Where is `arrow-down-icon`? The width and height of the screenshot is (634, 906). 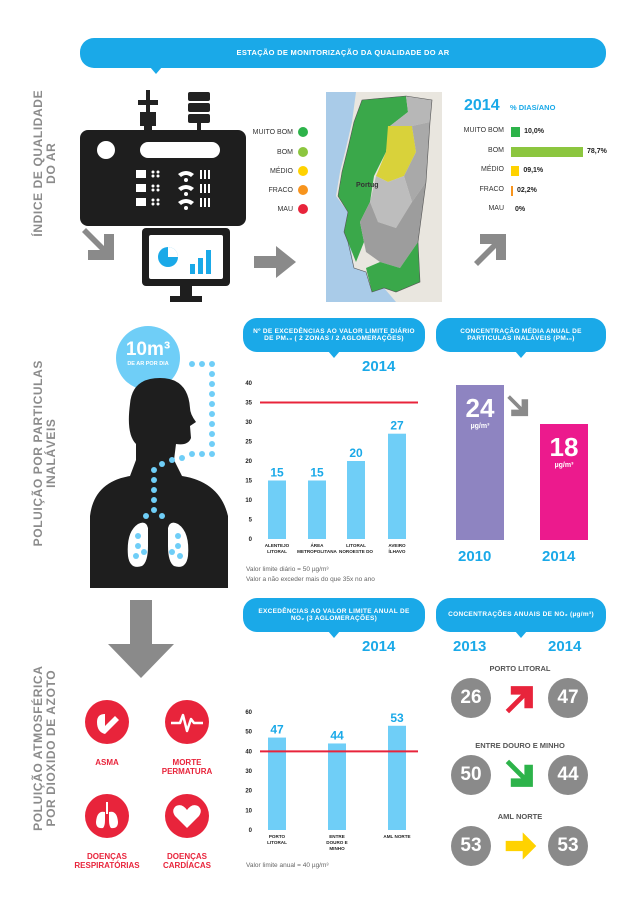
arrow-down-icon is located at coordinates (141, 639).